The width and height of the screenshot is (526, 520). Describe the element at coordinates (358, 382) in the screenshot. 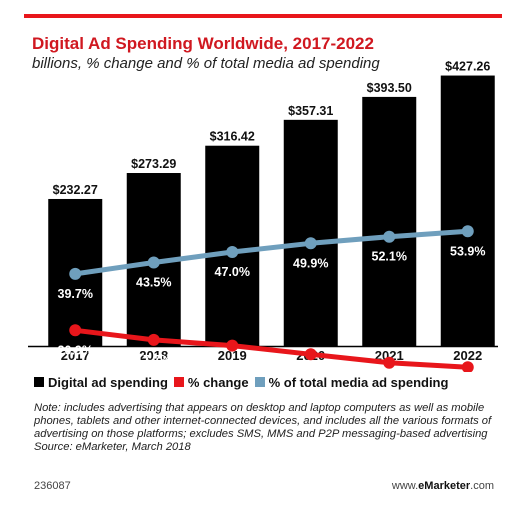

I see `legend-label: % of total media ad spending` at that location.